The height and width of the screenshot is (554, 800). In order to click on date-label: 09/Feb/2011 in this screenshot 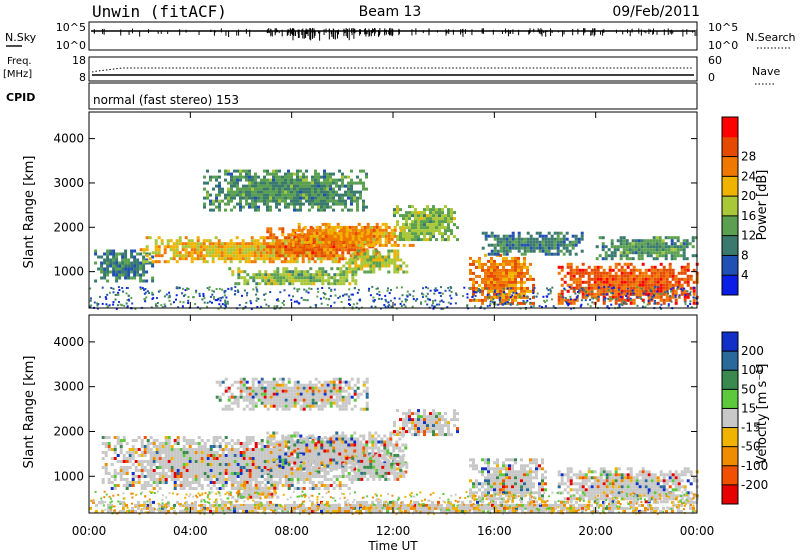, I will do `click(656, 12)`.